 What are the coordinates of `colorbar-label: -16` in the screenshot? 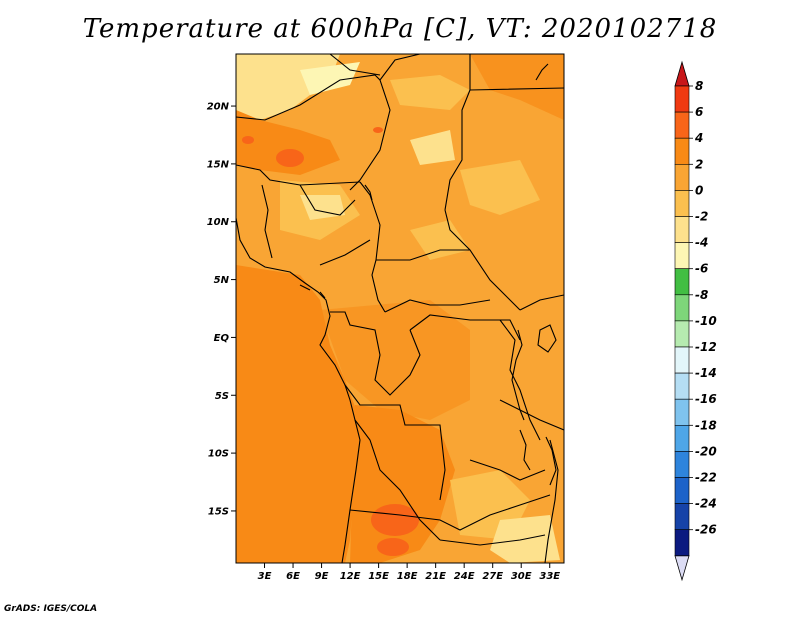 It's located at (706, 399).